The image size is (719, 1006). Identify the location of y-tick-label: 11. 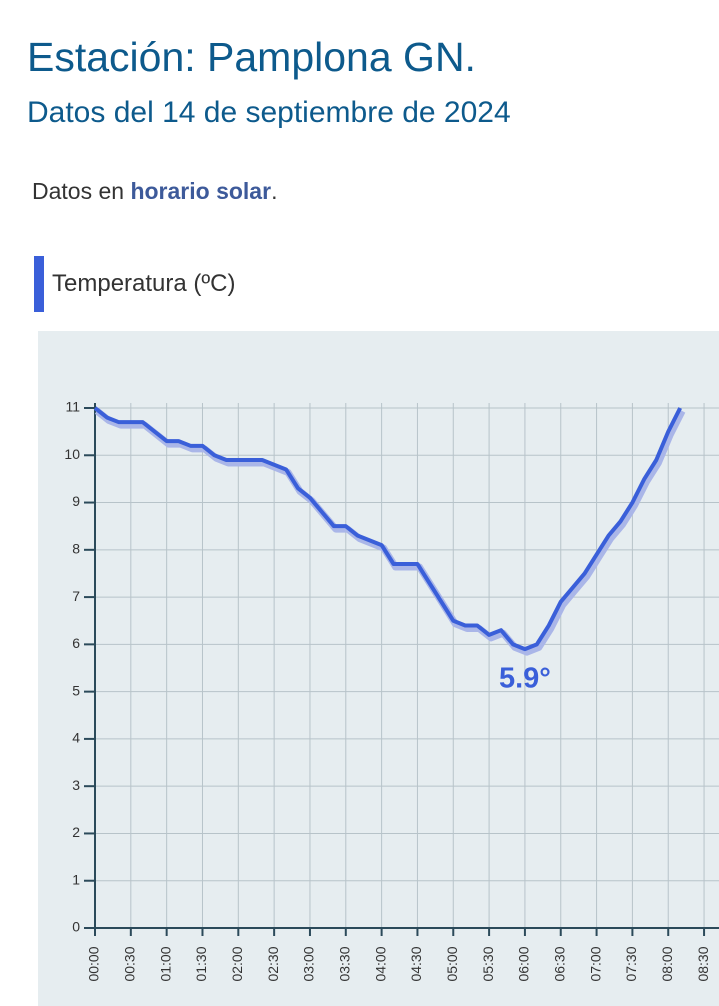
(72, 407).